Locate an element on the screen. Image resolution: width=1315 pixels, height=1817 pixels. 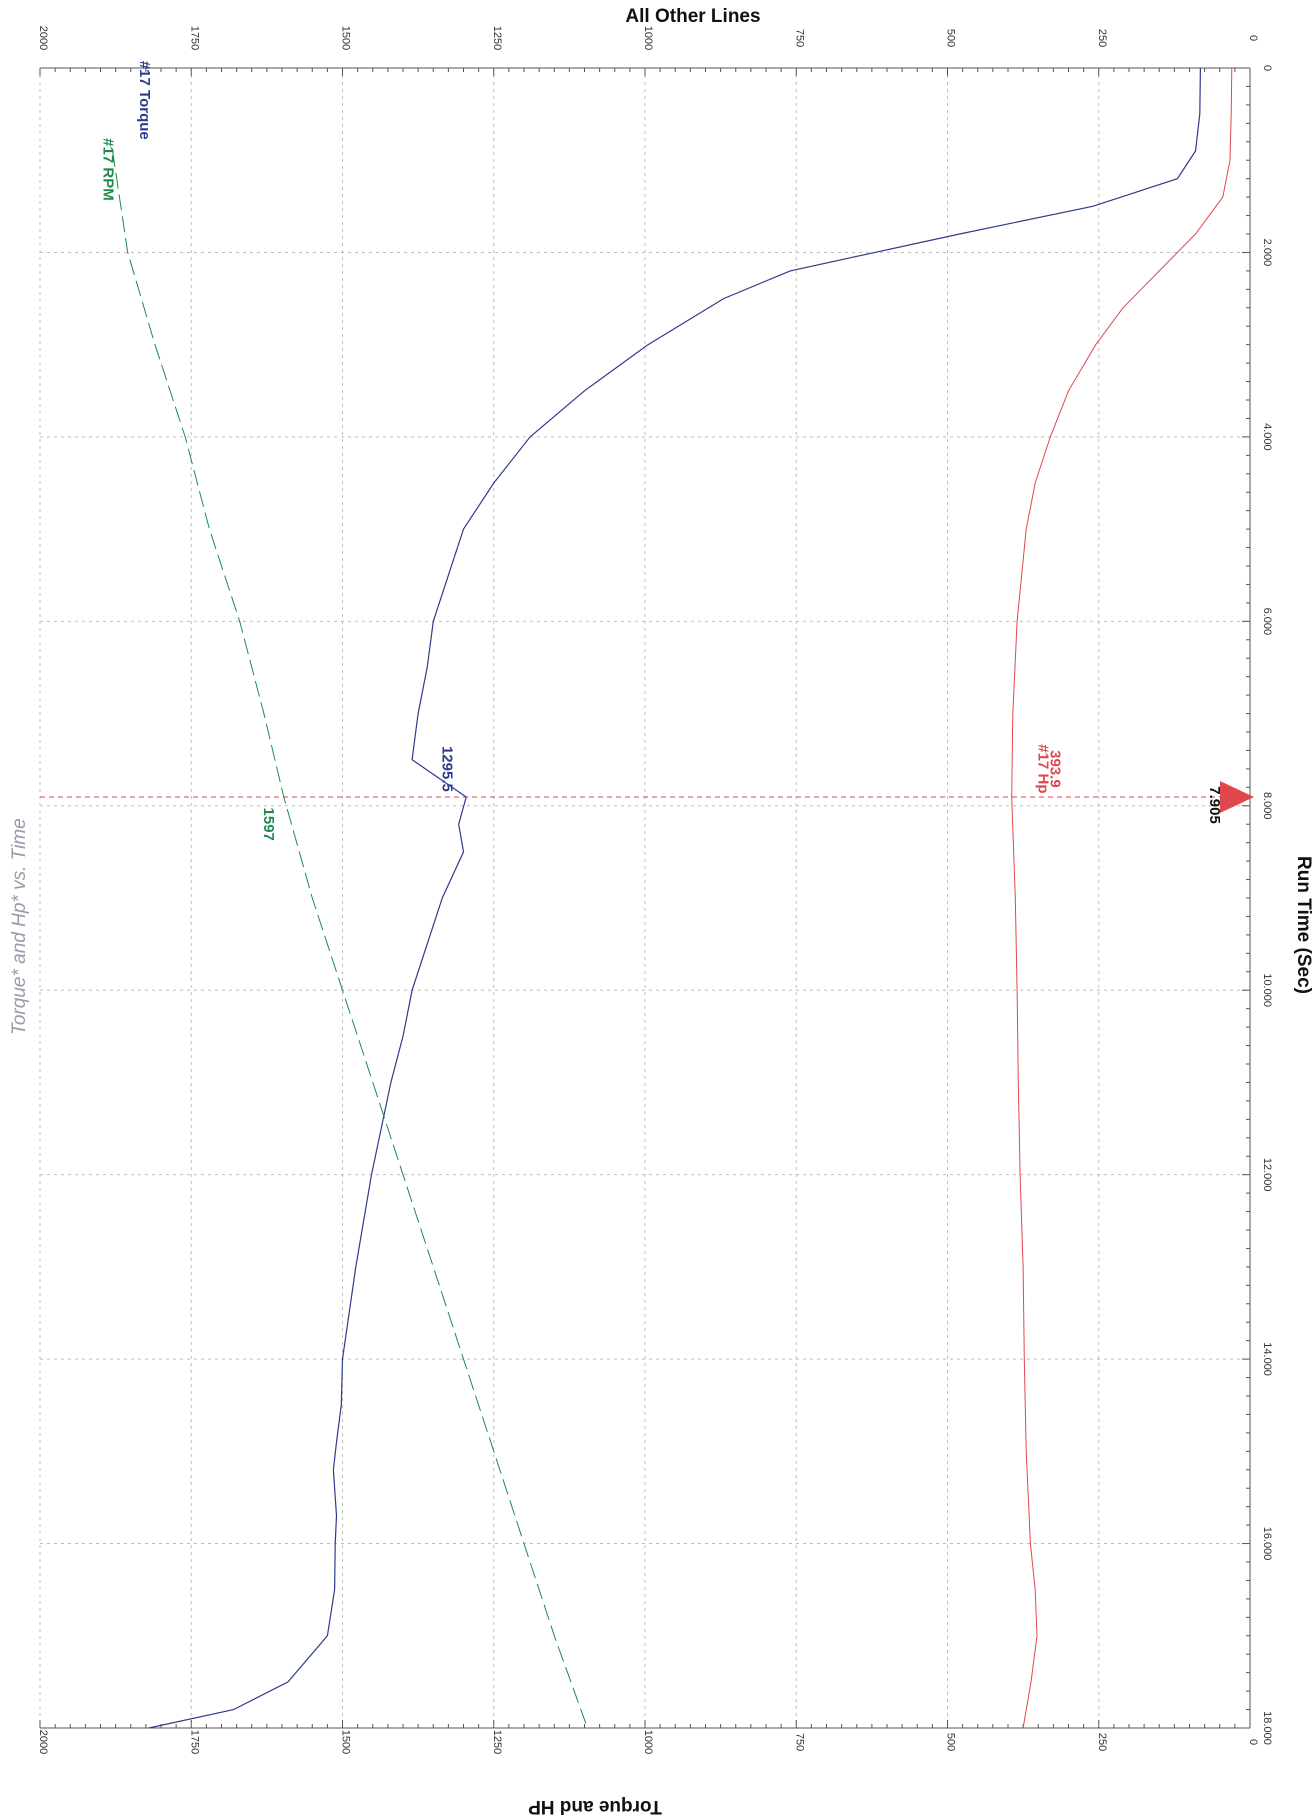
series-label-hp: #17 Hp is located at coordinates (1042, 768).